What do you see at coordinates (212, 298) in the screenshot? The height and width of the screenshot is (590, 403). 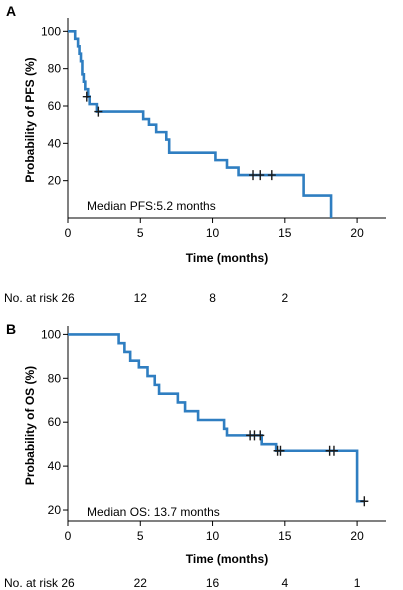 I see `risk-count: 8` at bounding box center [212, 298].